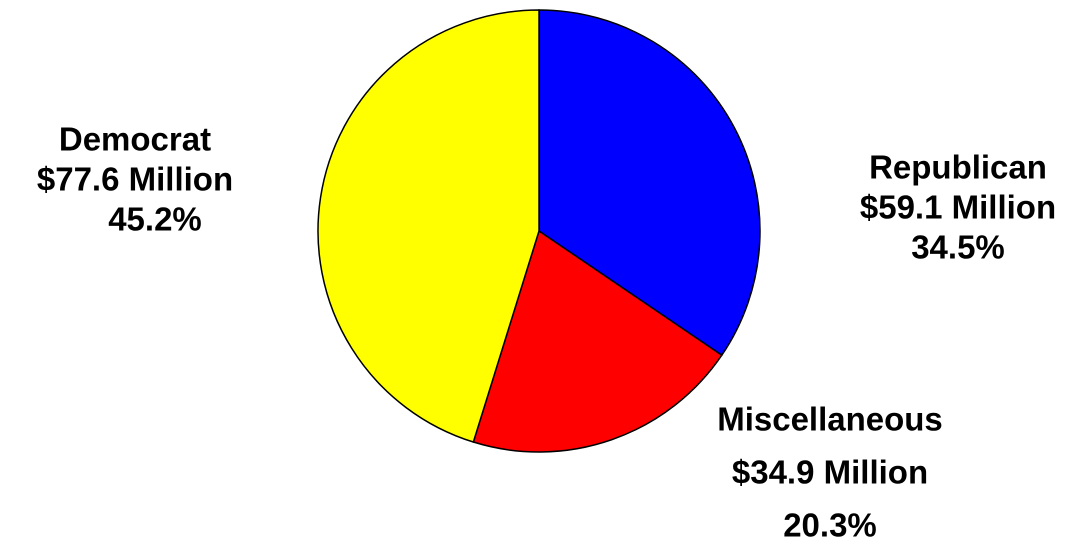 The width and height of the screenshot is (1086, 546). Describe the element at coordinates (830, 525) in the screenshot. I see `percent-label: 20.3%` at that location.